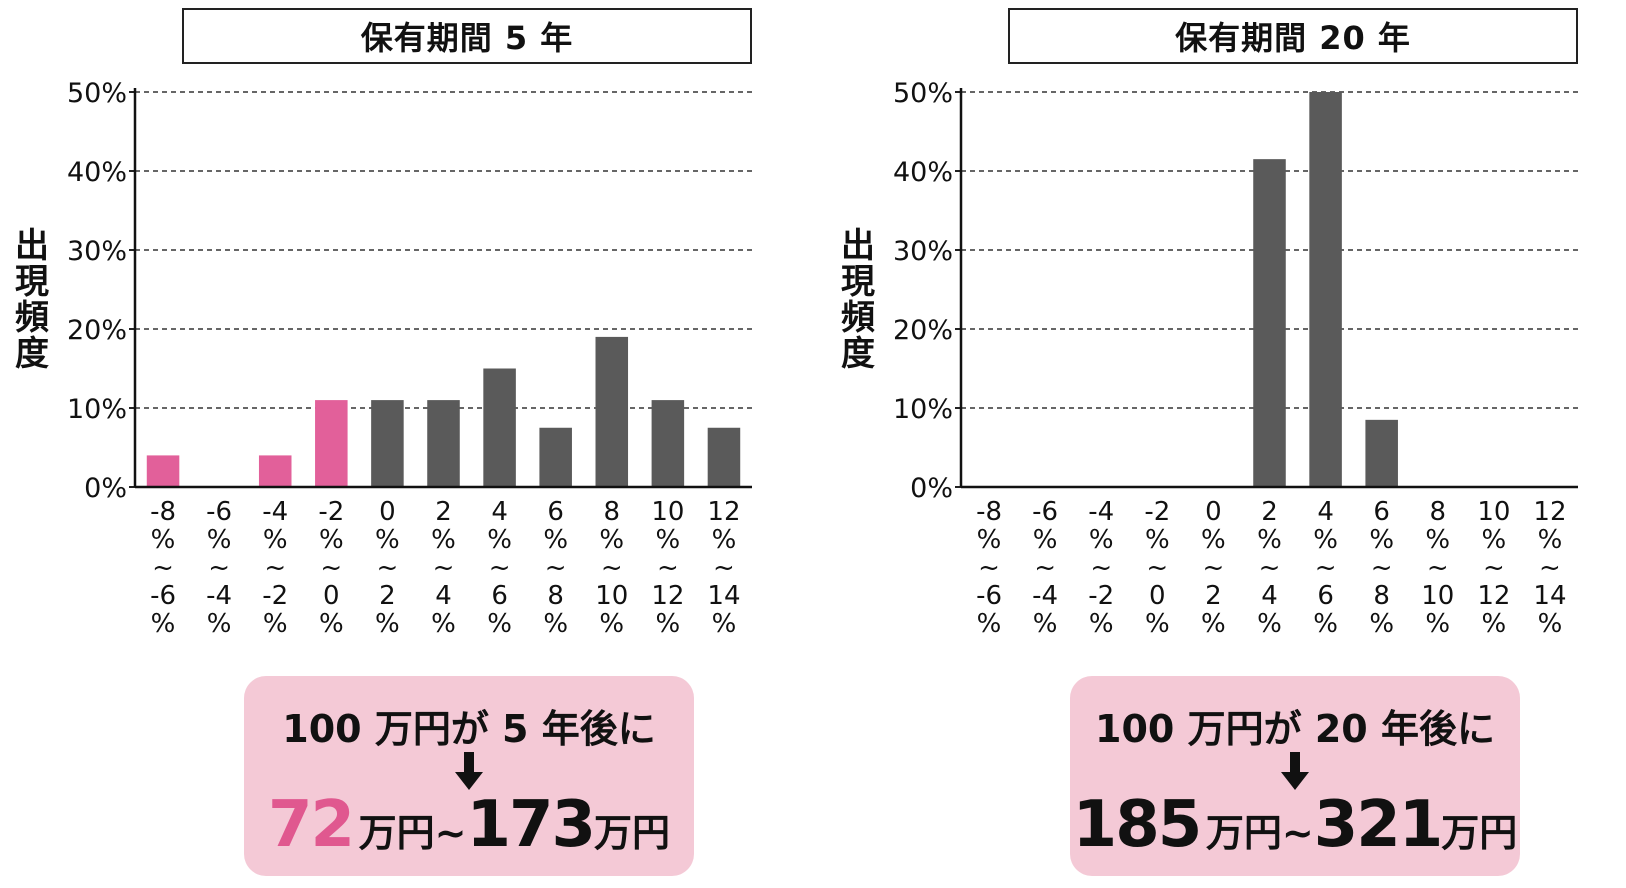 This screenshot has height=888, width=1626. Describe the element at coordinates (97, 172) in the screenshot. I see `y-tick-label: 40%` at that location.